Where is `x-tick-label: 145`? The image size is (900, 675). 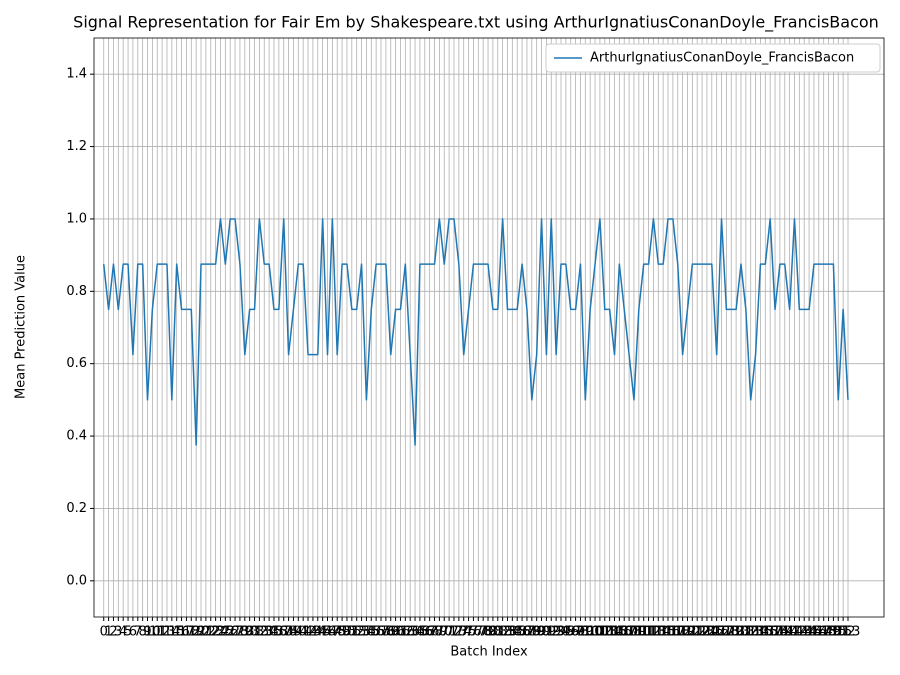 x-tick-label: 145 is located at coordinates (809, 632).